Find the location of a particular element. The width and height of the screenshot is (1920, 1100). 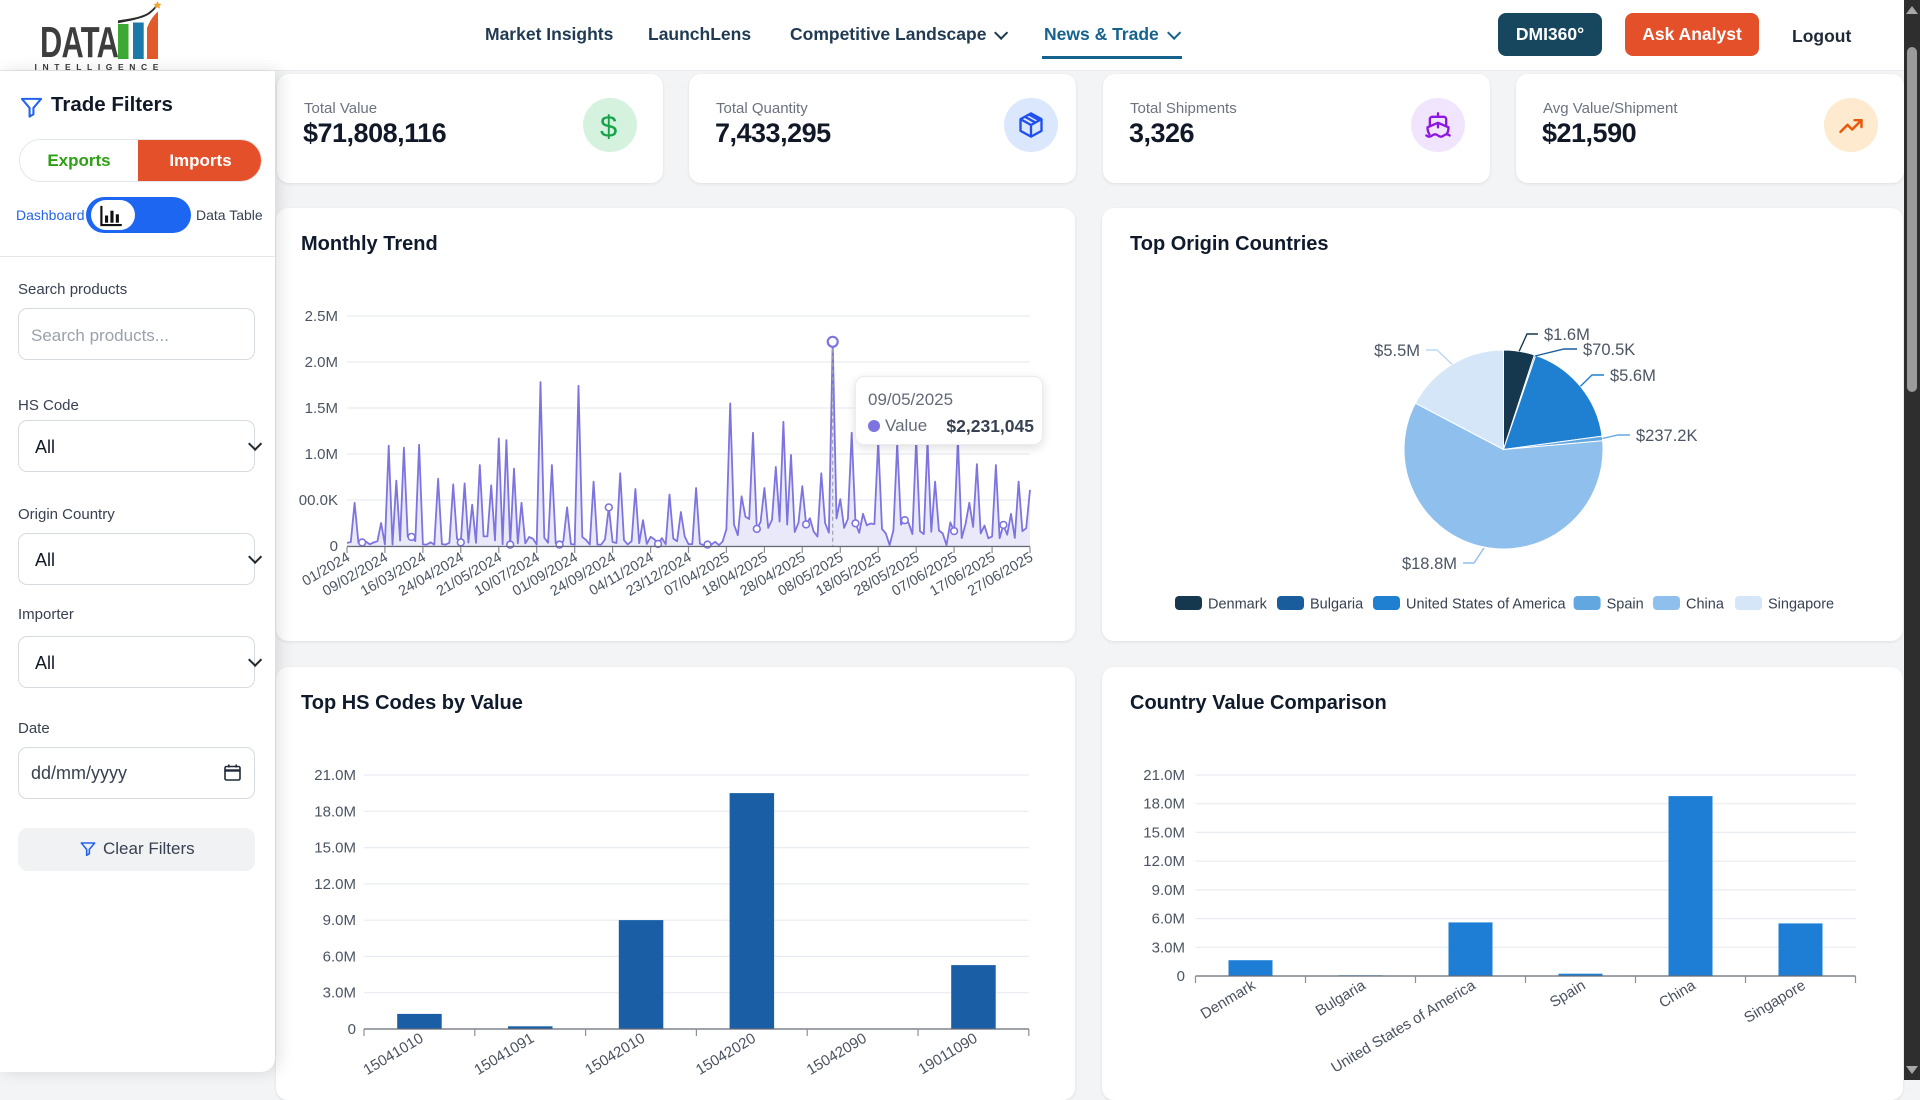

svg-text: 15042020 is located at coordinates (726, 1054).